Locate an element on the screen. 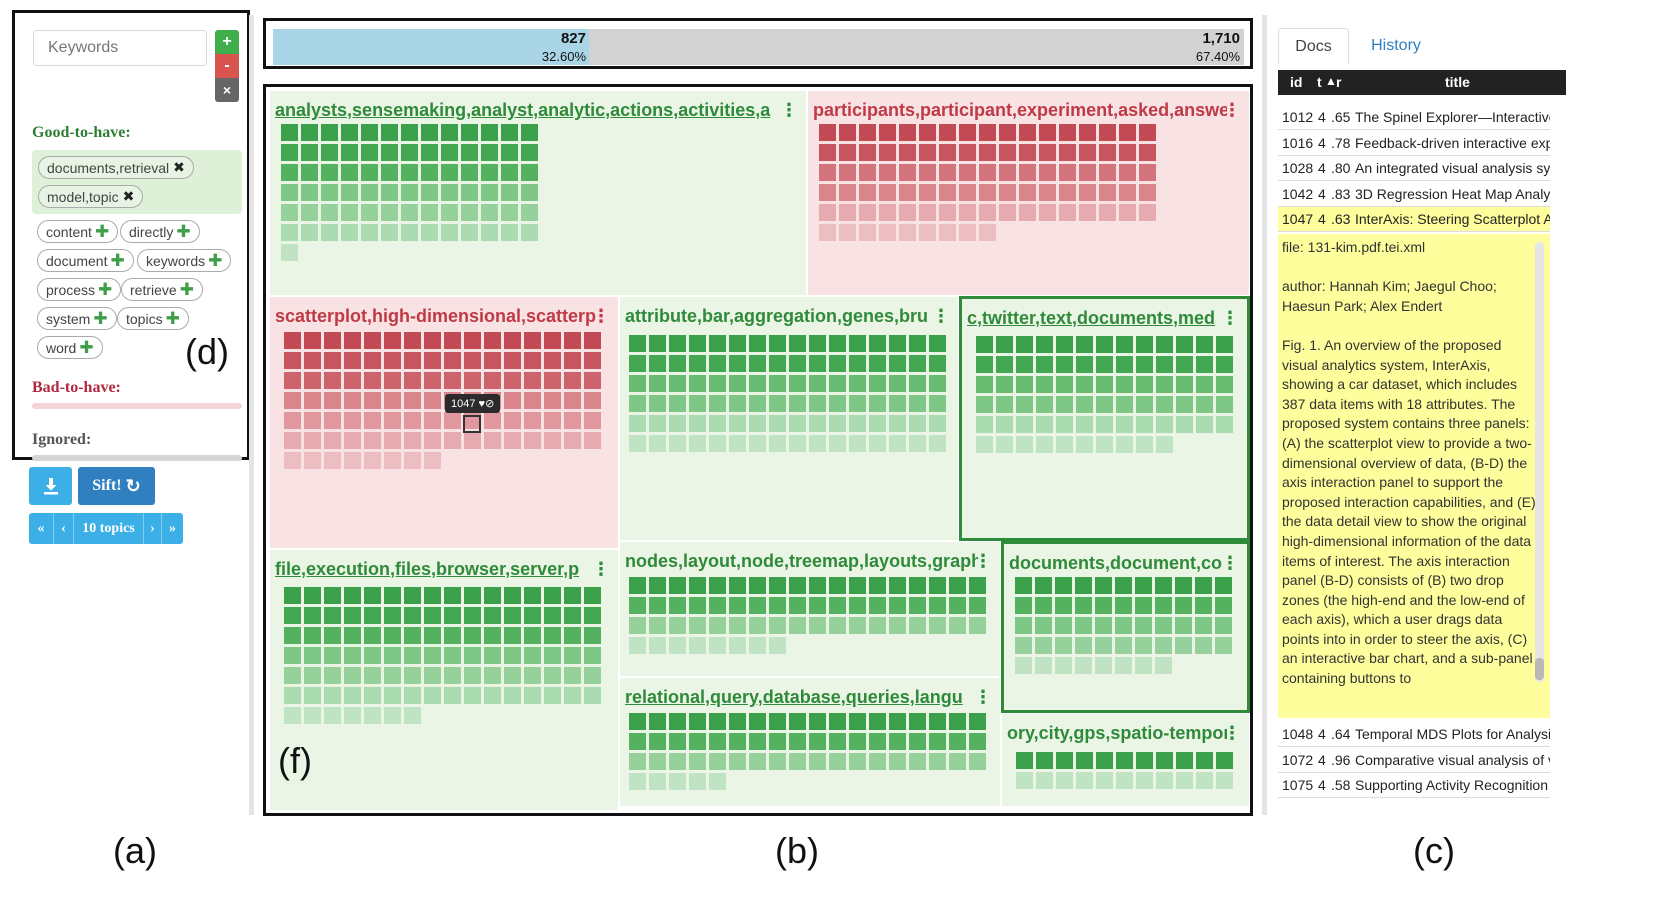  column-title: title is located at coordinates (1457, 82).